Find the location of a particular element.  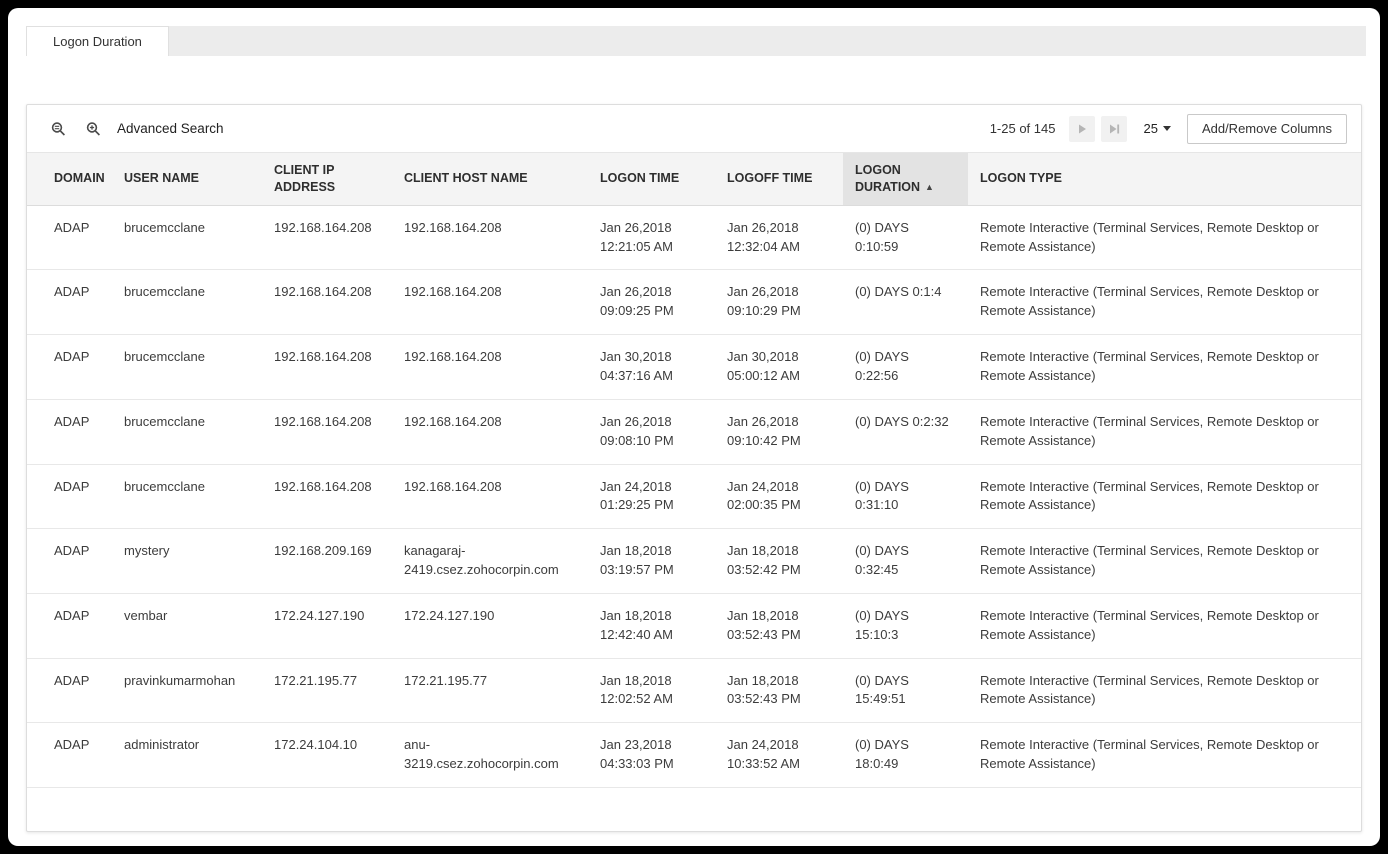

chevron-down-icon is located at coordinates (1166, 128).